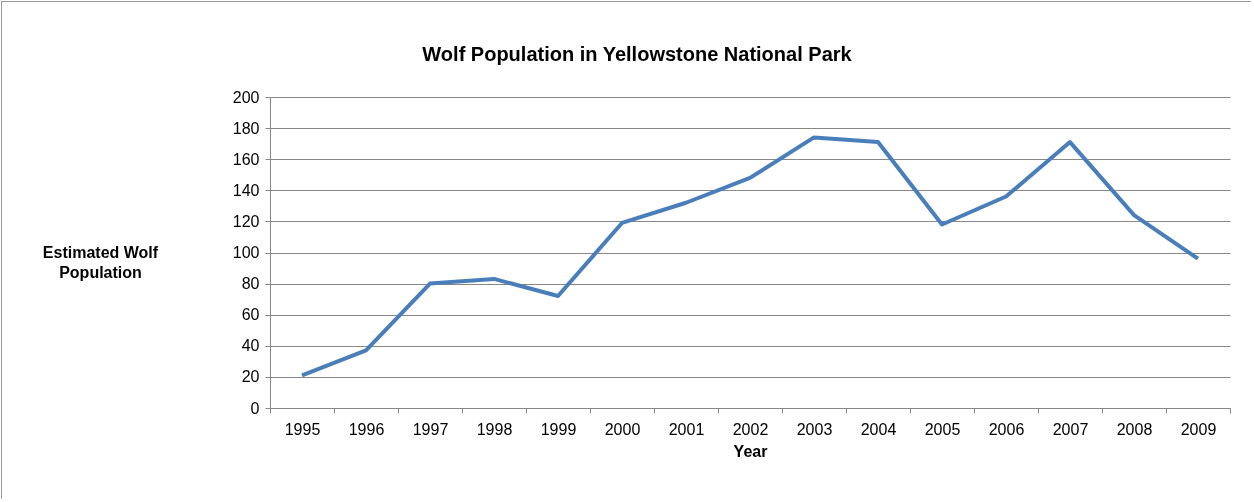 This screenshot has height=502, width=1254. What do you see at coordinates (622, 429) in the screenshot?
I see `x-tick-label: 2000` at bounding box center [622, 429].